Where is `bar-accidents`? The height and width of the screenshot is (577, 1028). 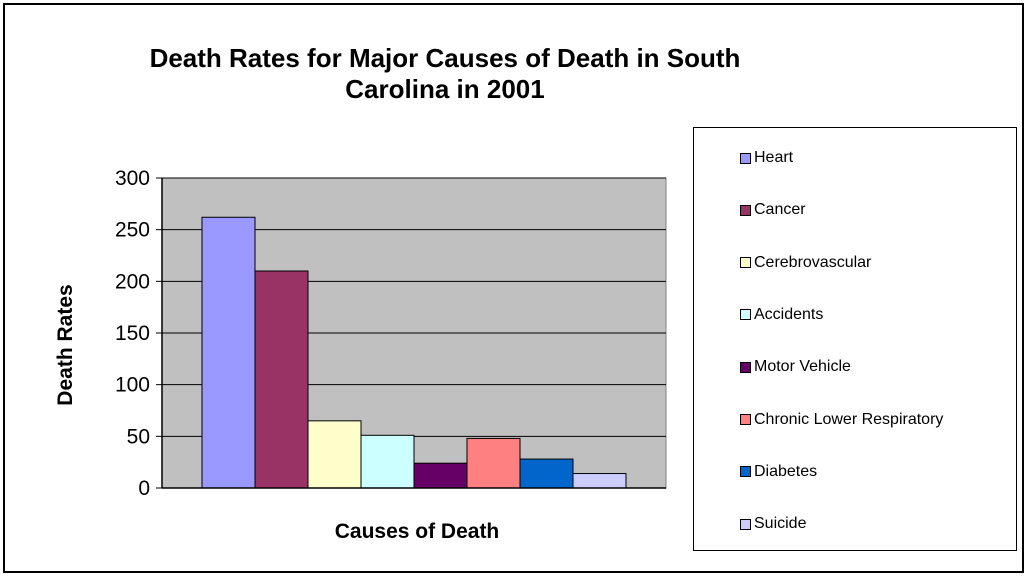
bar-accidents is located at coordinates (387, 461).